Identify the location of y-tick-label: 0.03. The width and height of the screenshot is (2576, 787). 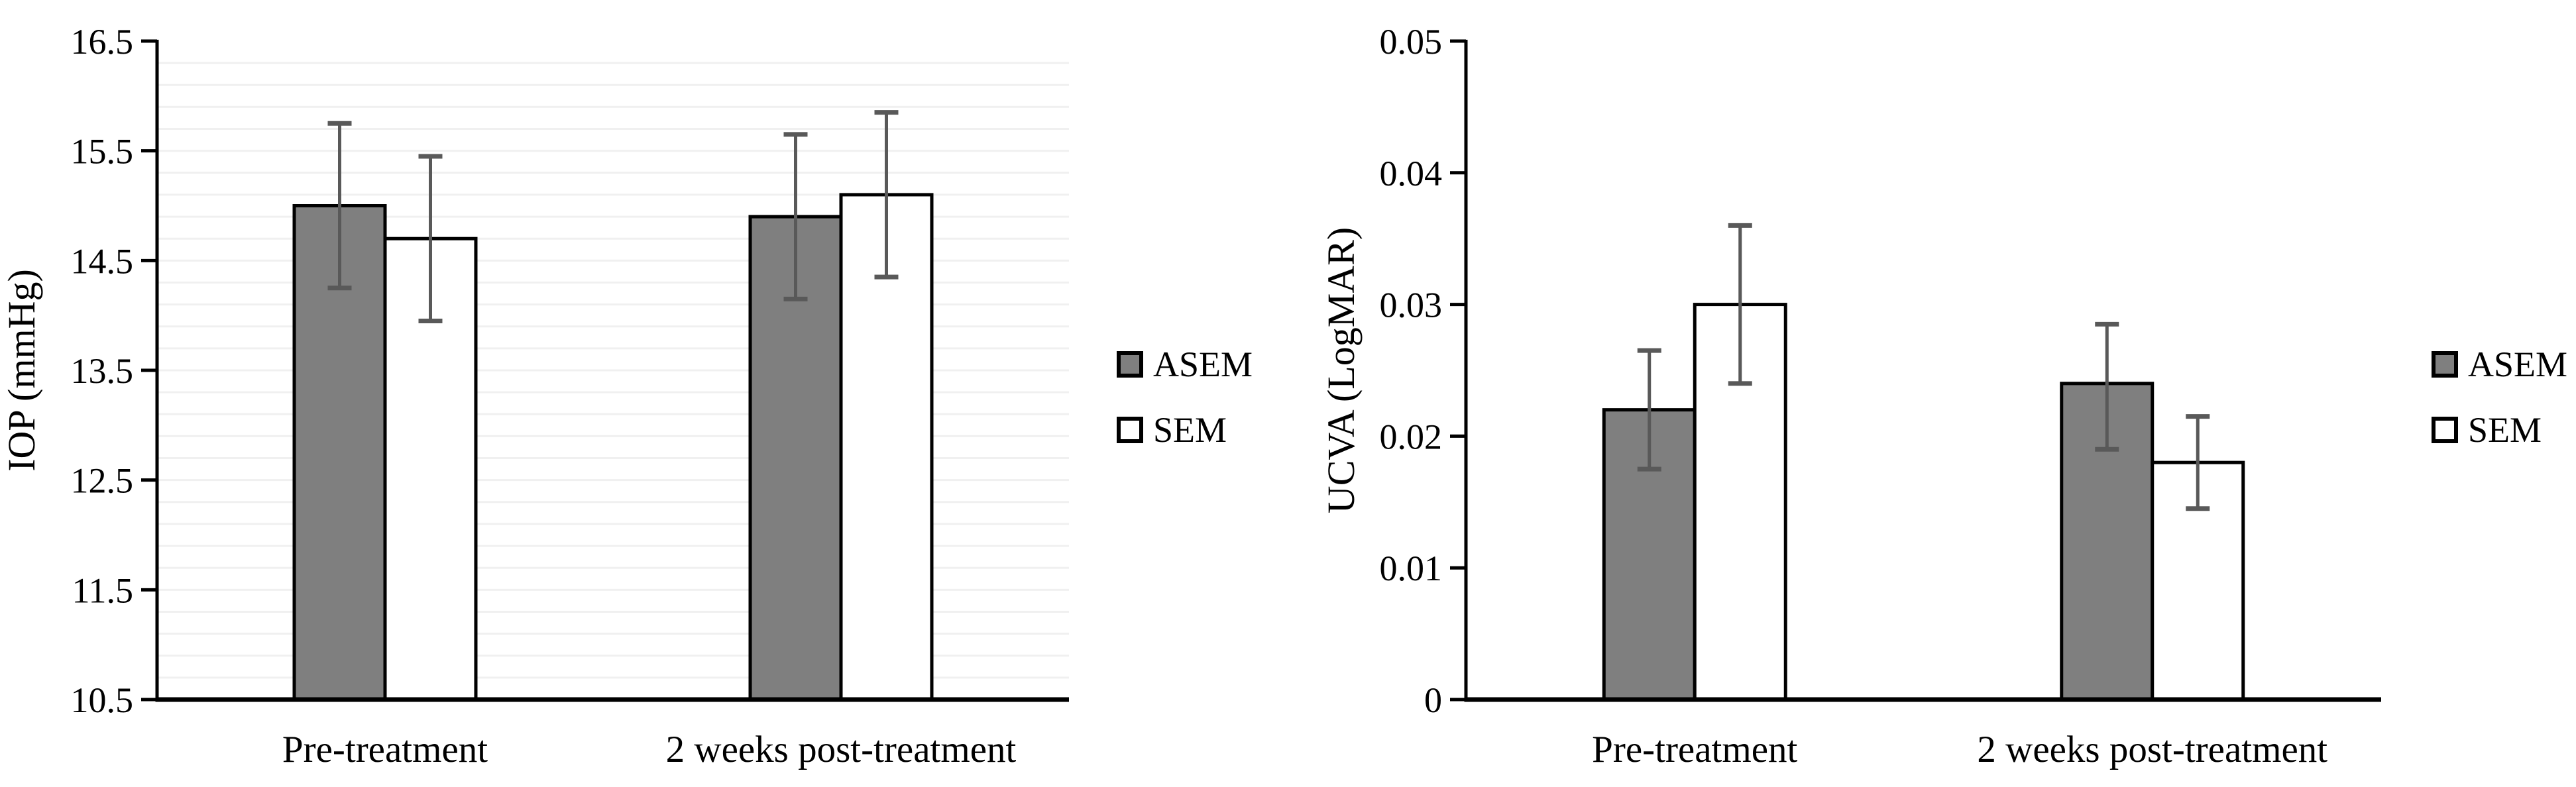
(1411, 305).